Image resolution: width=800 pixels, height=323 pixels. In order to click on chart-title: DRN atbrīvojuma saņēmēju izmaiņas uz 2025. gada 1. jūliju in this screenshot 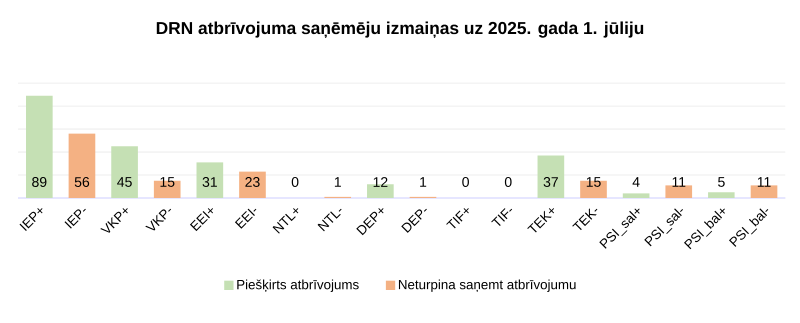, I will do `click(400, 29)`.